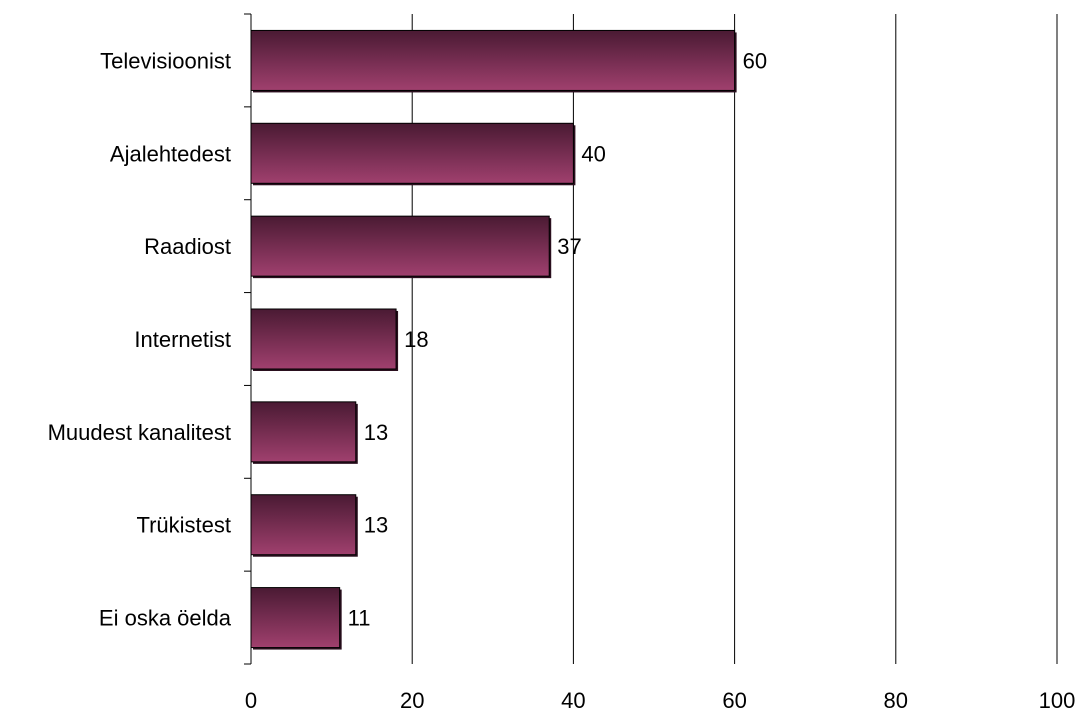 The width and height of the screenshot is (1081, 709). What do you see at coordinates (569, 246) in the screenshot?
I see `data-label: 37` at bounding box center [569, 246].